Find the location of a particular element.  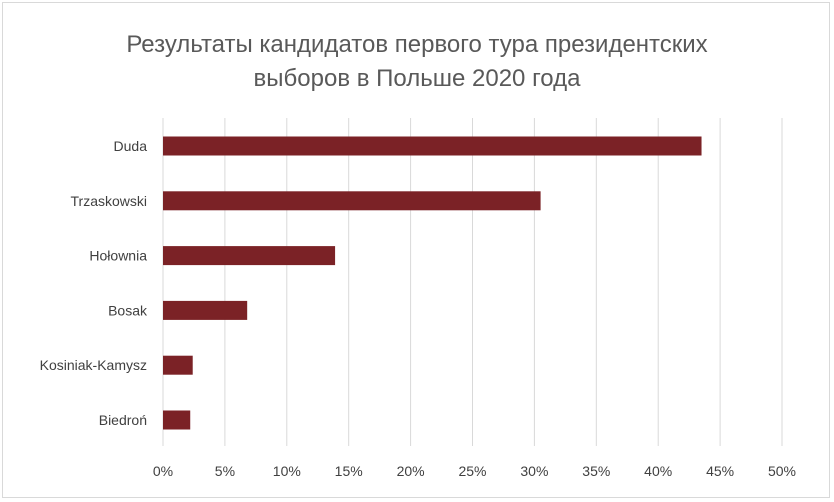

bar-biedro- is located at coordinates (177, 420).